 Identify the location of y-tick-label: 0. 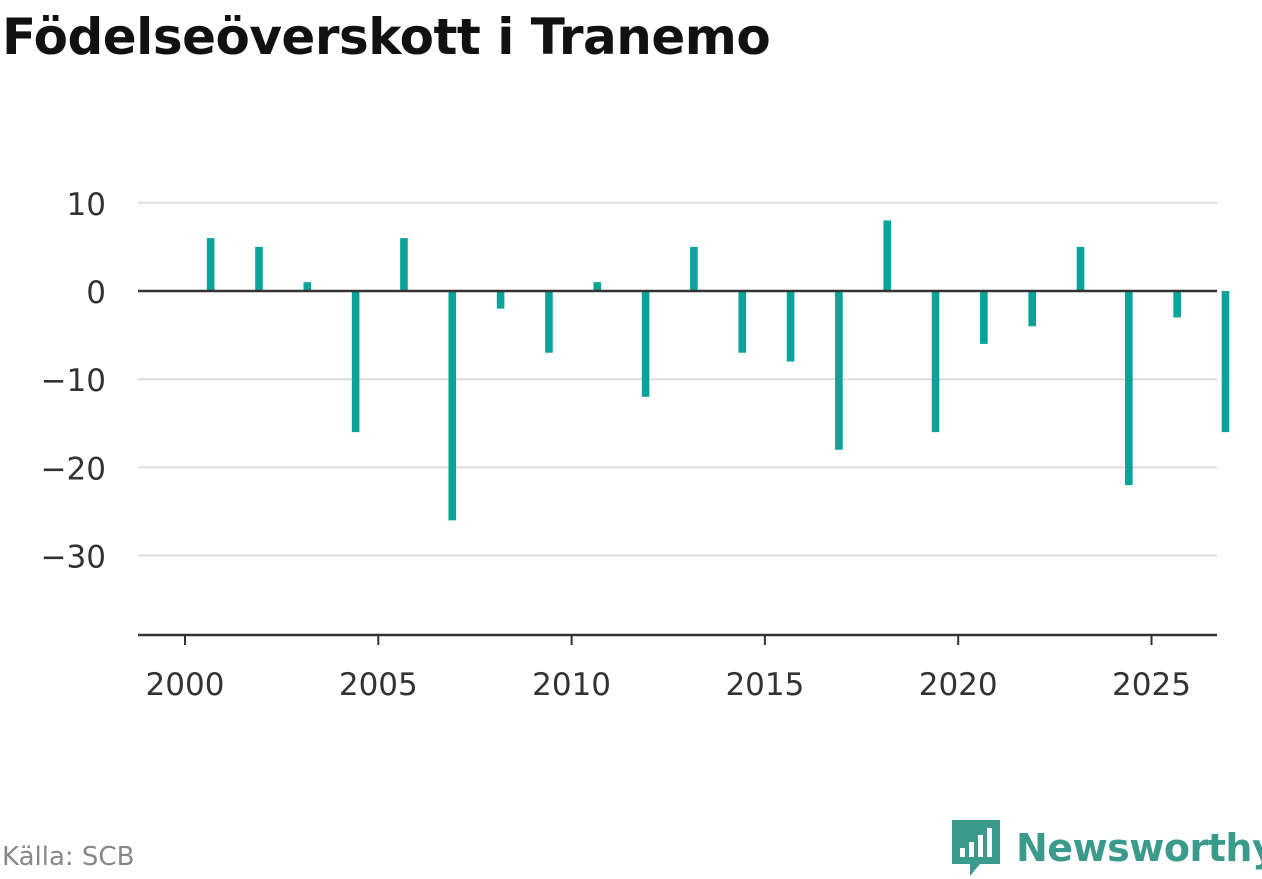
(96, 293).